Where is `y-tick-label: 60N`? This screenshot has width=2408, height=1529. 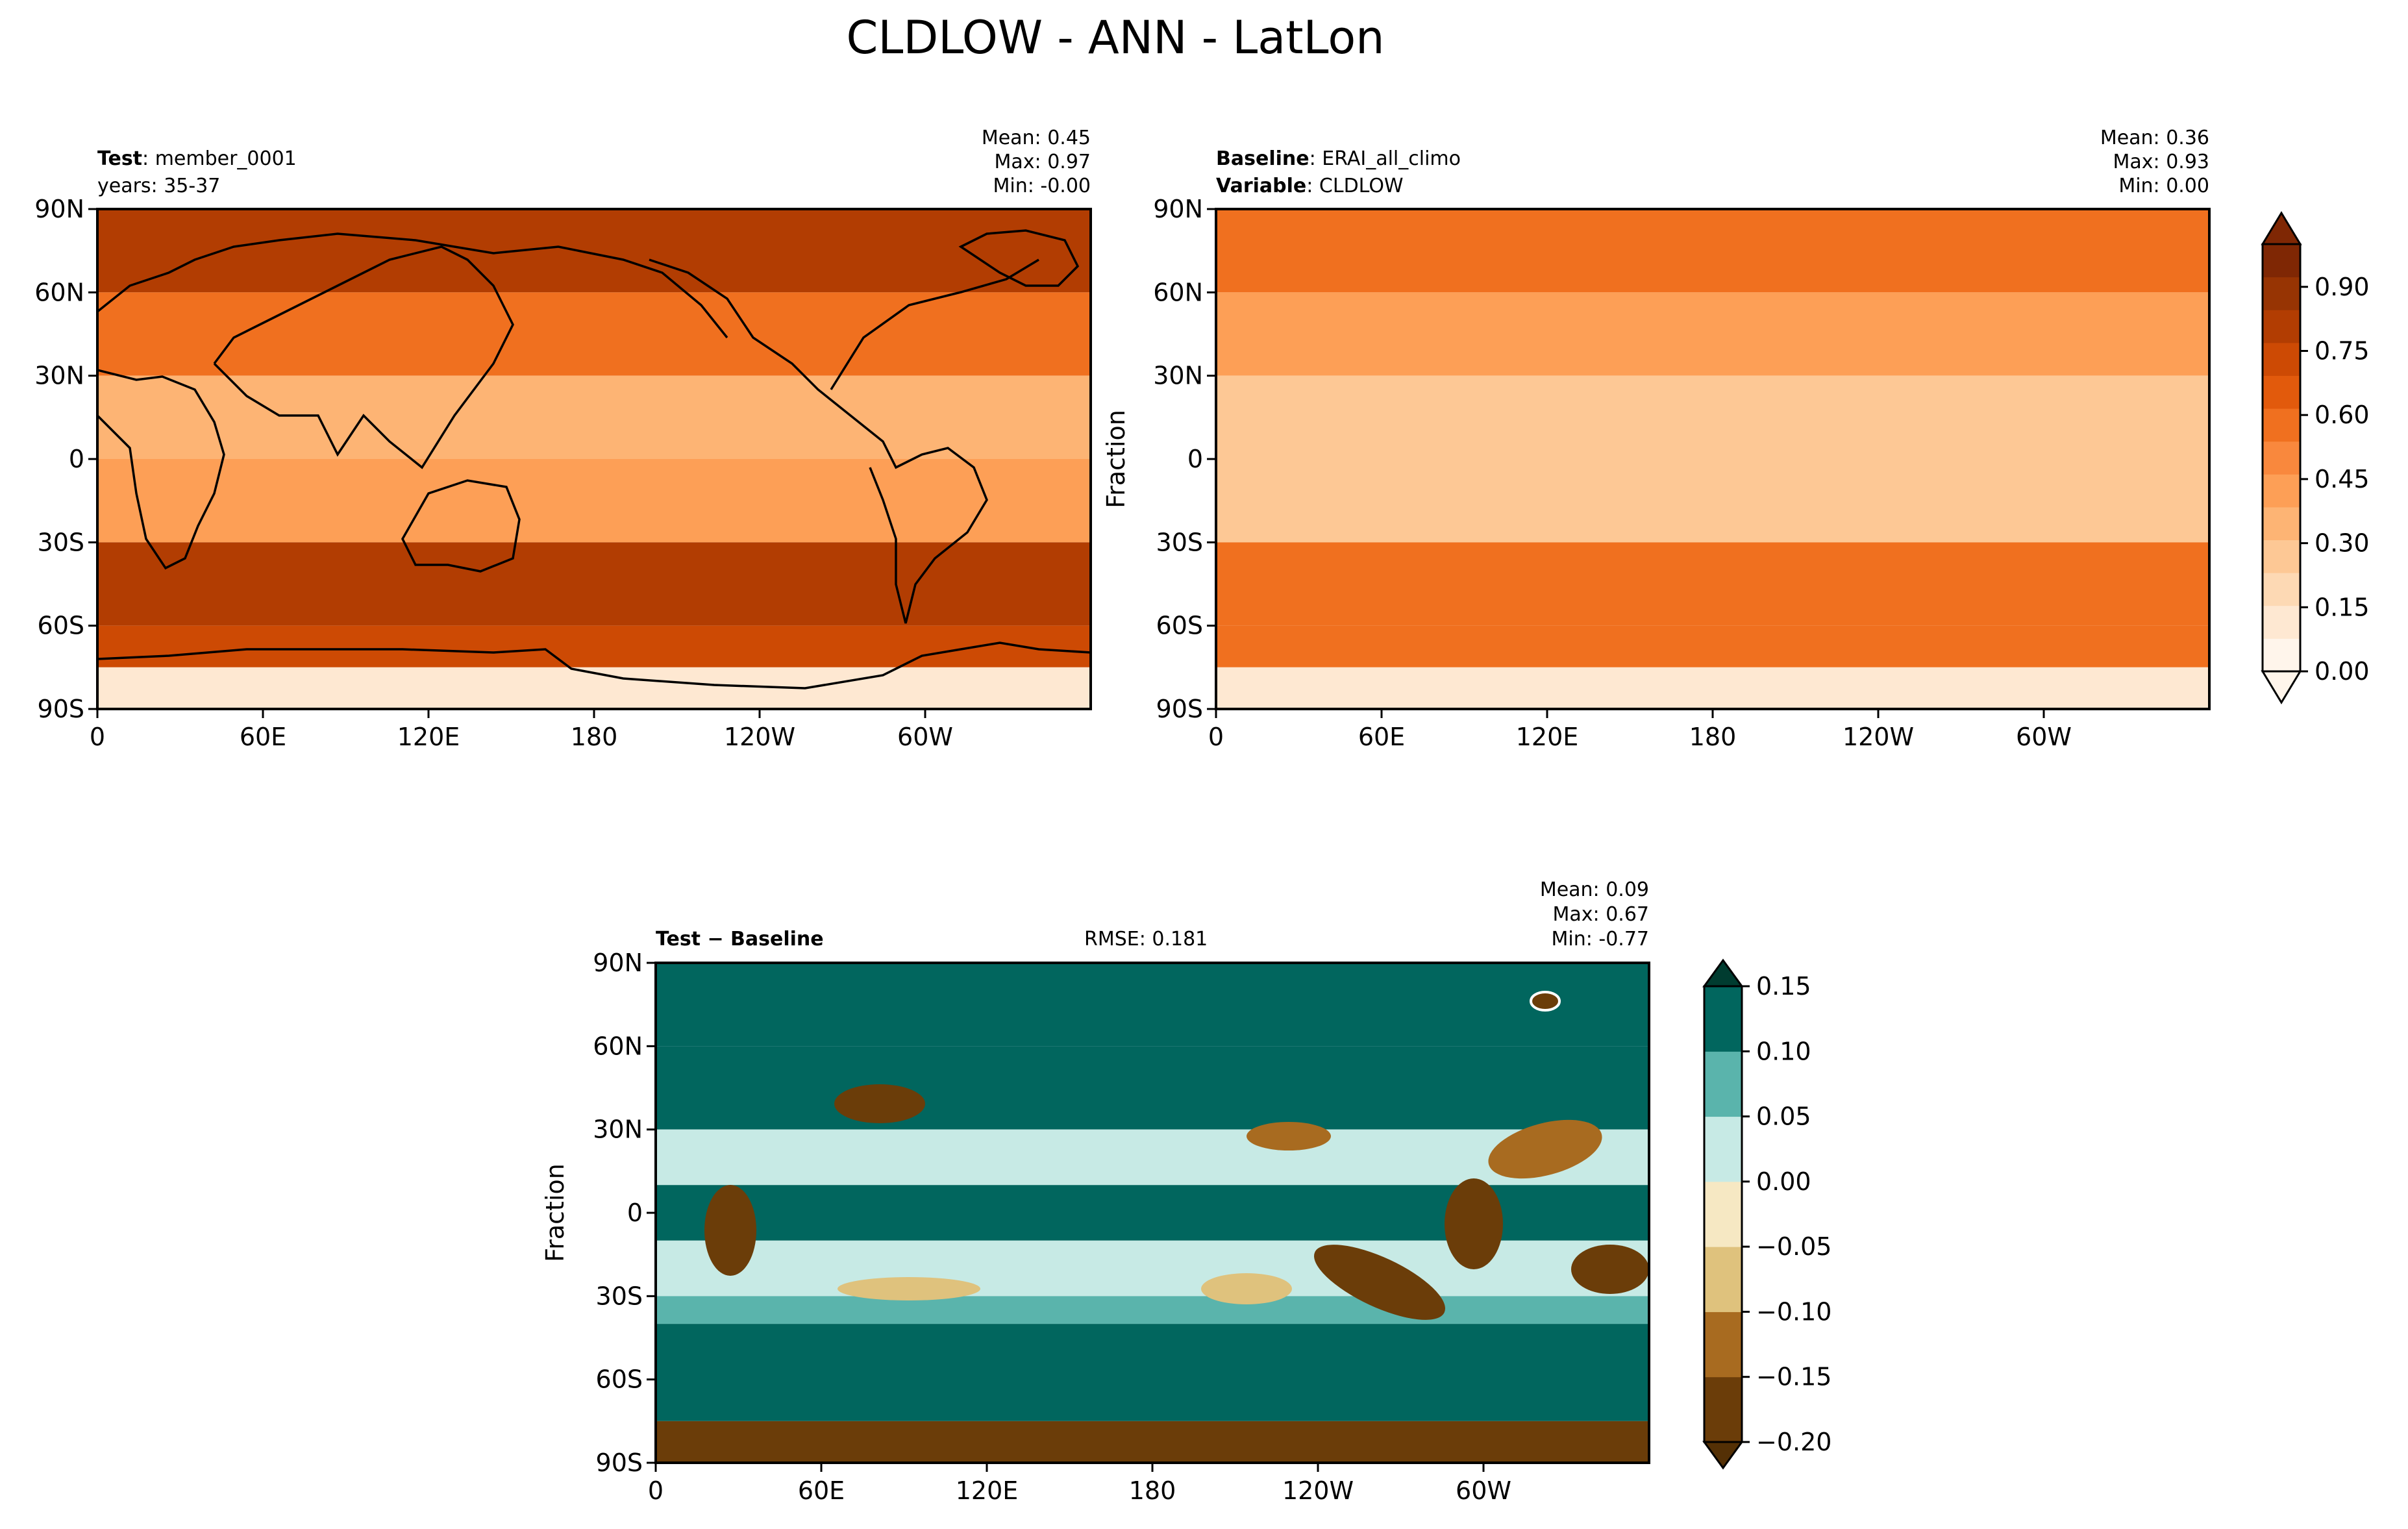 y-tick-label: 60N is located at coordinates (59, 292).